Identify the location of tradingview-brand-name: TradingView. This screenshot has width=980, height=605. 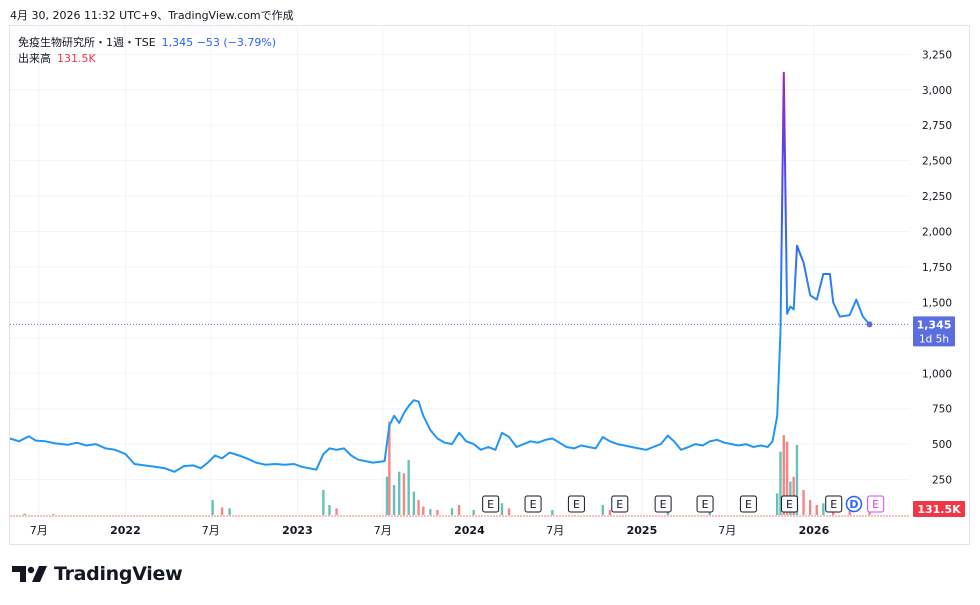
(118, 574).